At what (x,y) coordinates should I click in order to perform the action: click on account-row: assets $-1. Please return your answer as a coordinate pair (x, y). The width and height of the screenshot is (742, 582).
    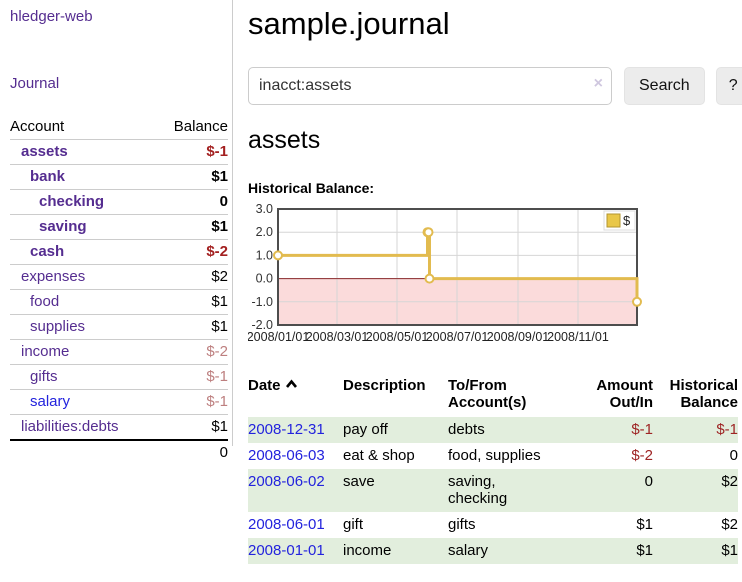
    Looking at the image, I should click on (119, 151).